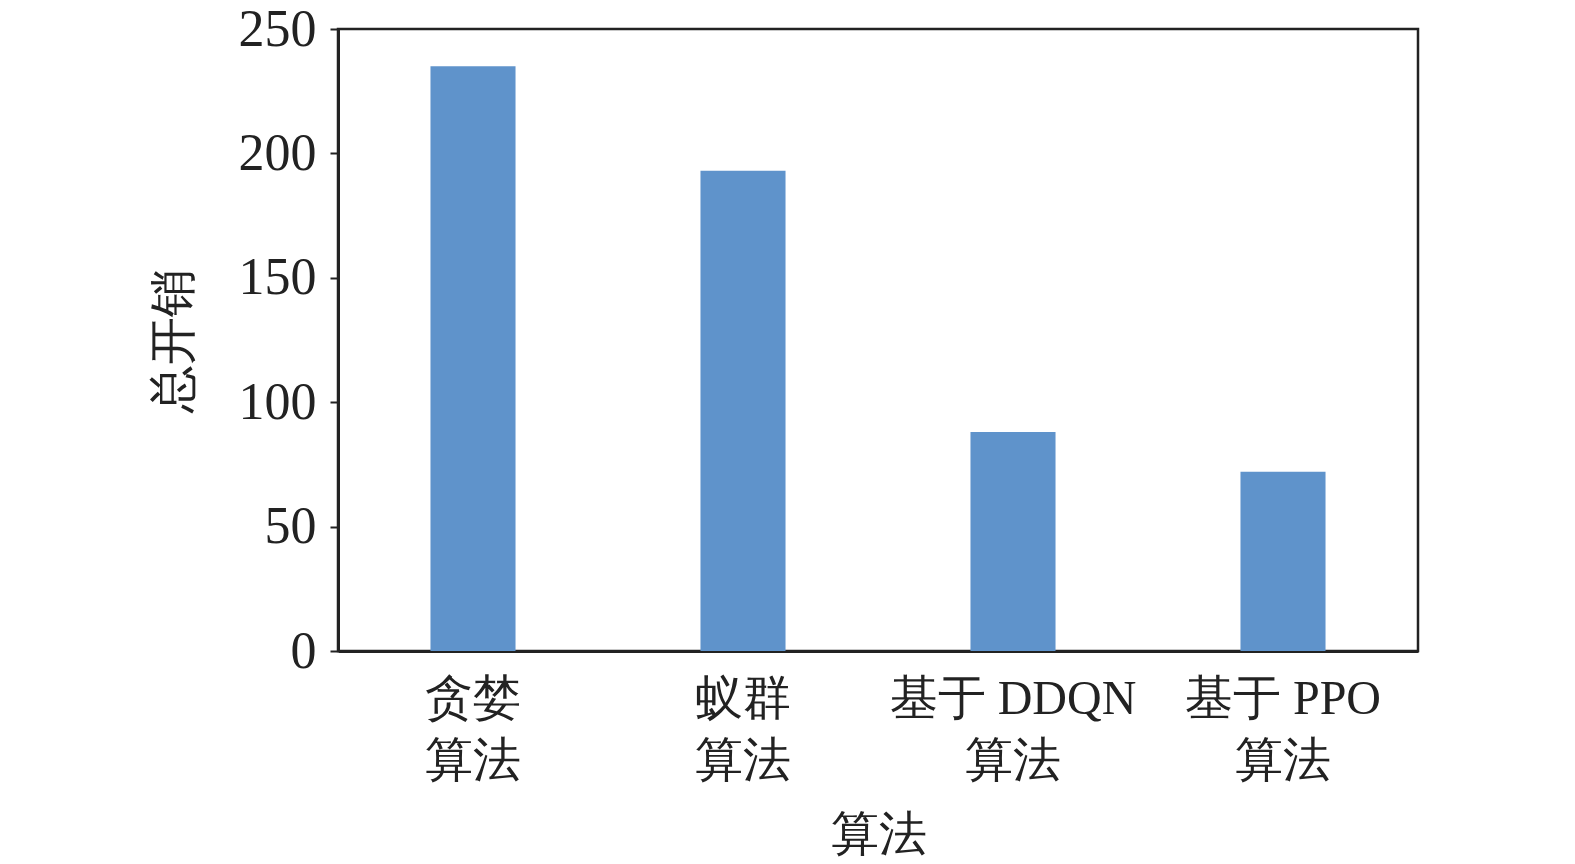  What do you see at coordinates (277, 401) in the screenshot?
I see `y-tick-label: 100` at bounding box center [277, 401].